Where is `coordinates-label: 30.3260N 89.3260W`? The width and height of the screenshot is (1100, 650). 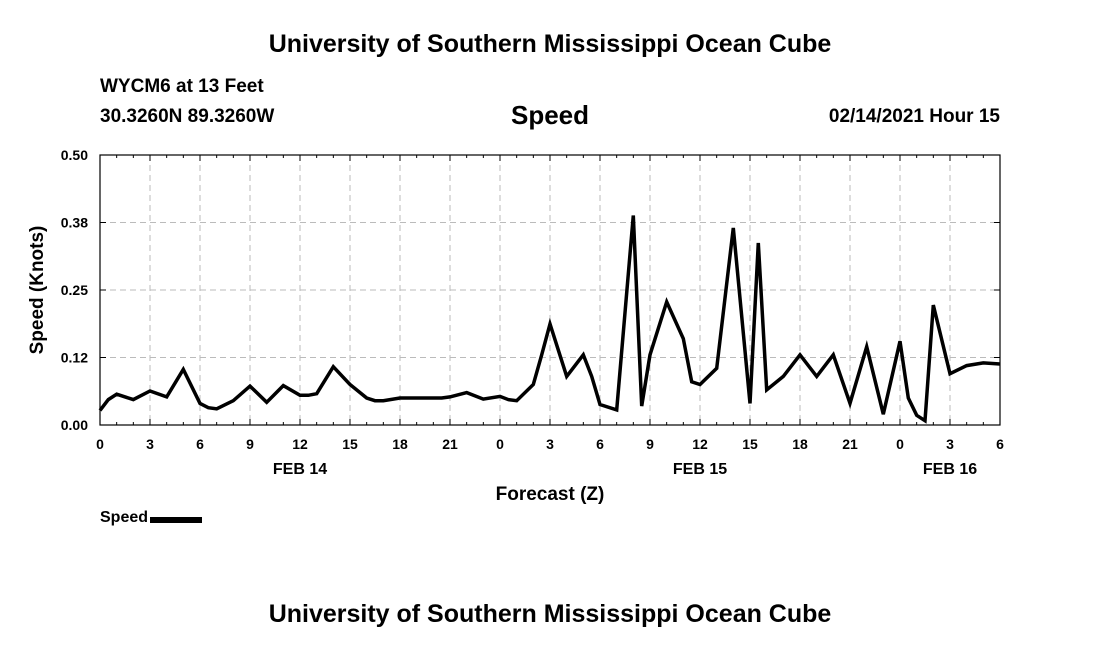 coordinates-label: 30.3260N 89.3260W is located at coordinates (187, 116).